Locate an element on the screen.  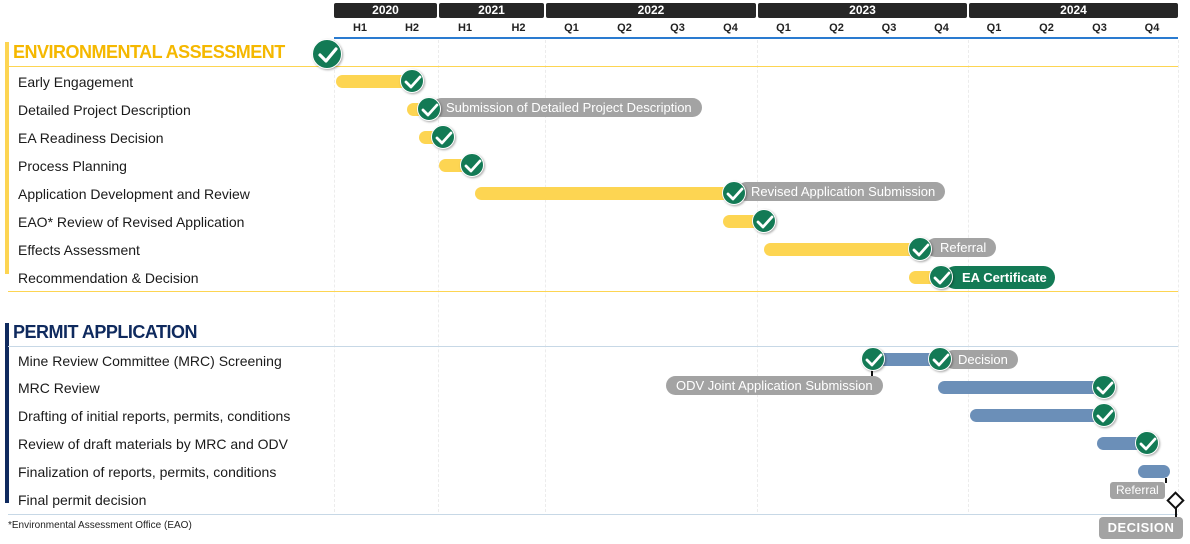
milestone-ea-certificate-label: EA Certificate is located at coordinates (999, 277).